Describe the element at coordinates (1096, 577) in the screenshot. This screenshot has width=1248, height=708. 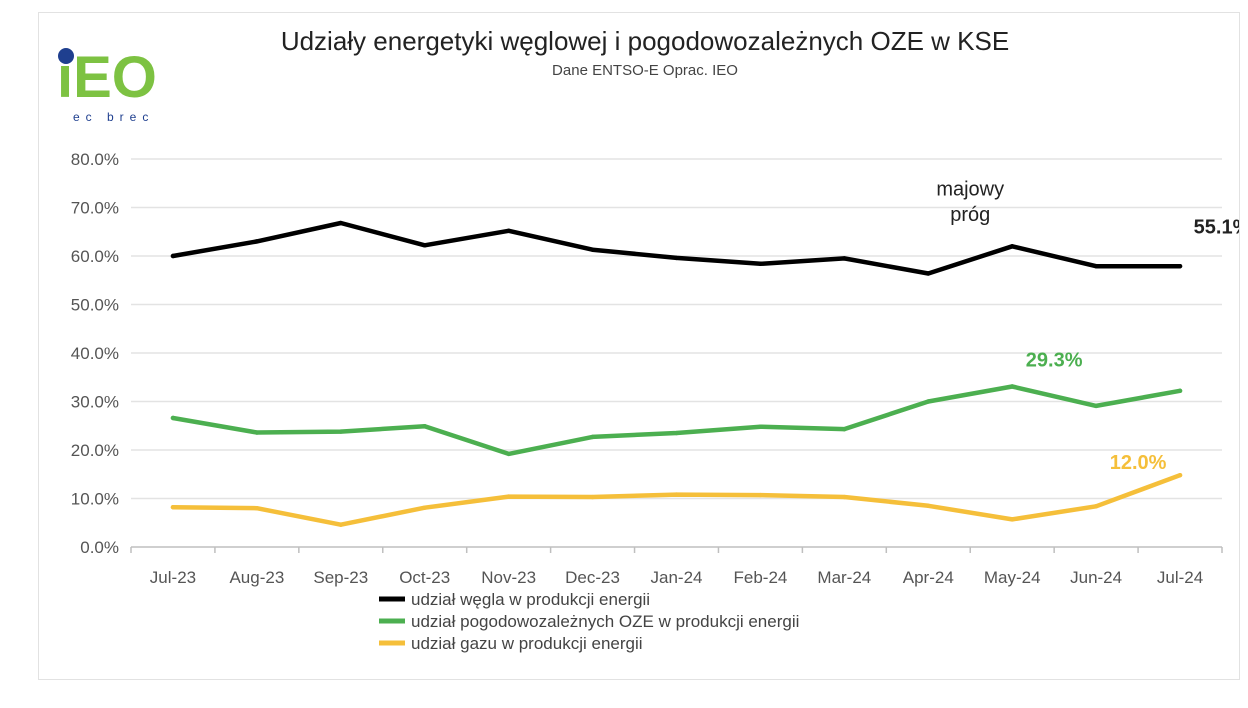
I see `x-tick-label: Jun-24` at that location.